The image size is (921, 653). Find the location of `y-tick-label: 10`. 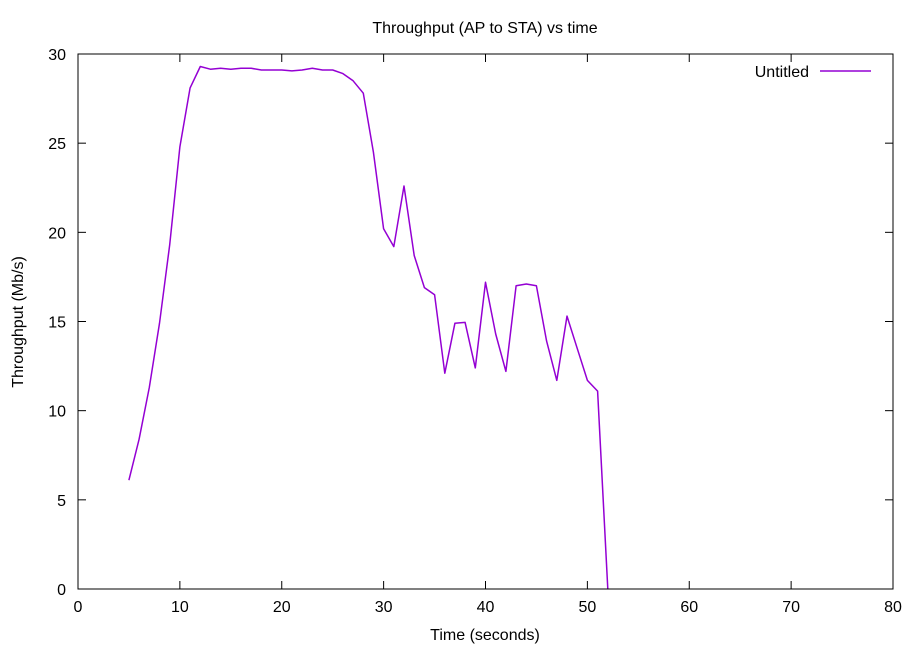

y-tick-label: 10 is located at coordinates (57, 412).